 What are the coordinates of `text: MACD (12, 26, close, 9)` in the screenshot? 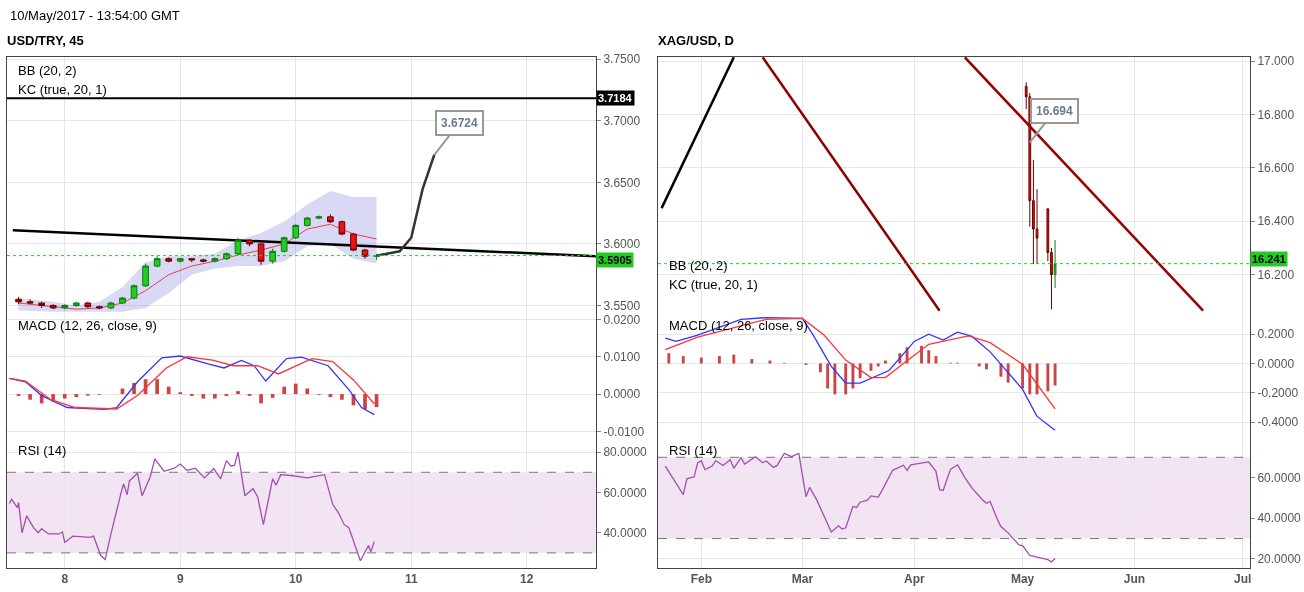 It's located at (87, 325).